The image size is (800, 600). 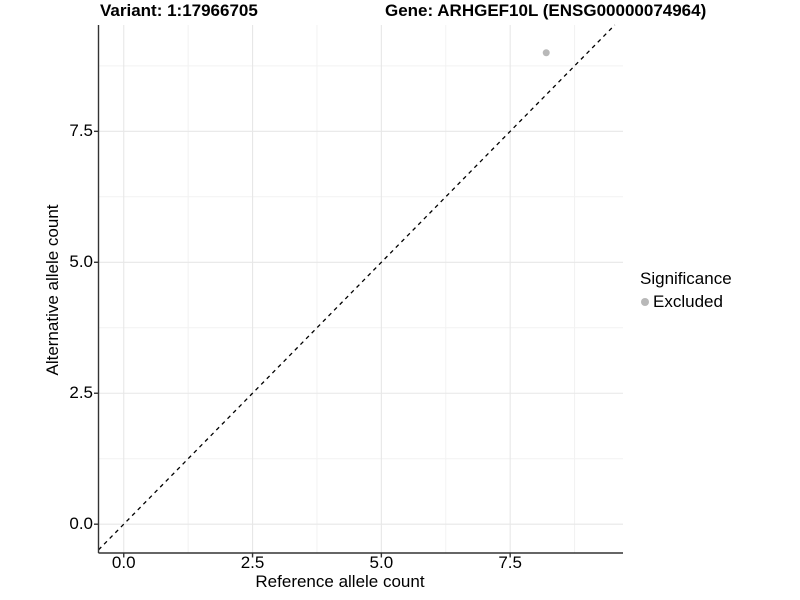 I want to click on plot-title-gene: Gene: ARHGEF10L (ENSG00000074964), so click(x=546, y=10).